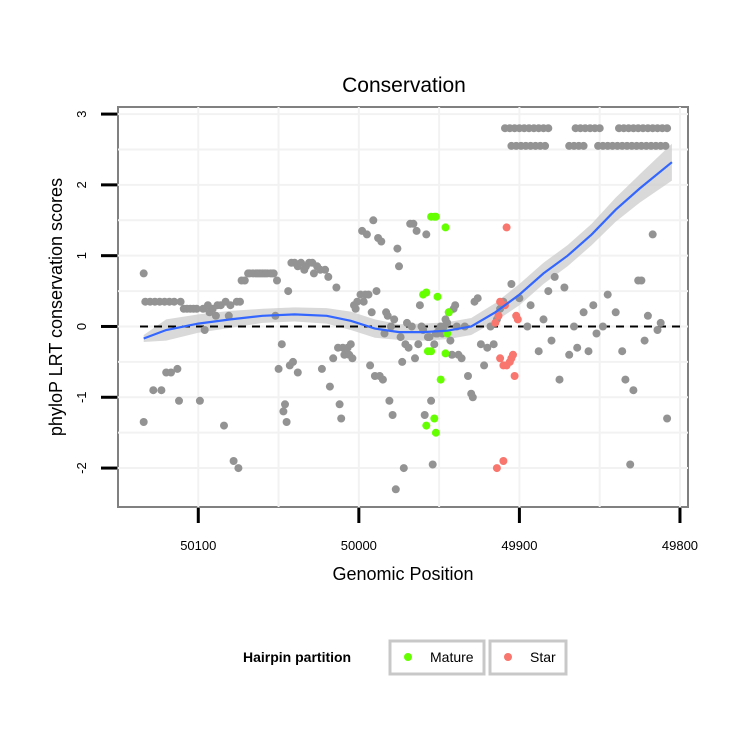 The height and width of the screenshot is (750, 750). Describe the element at coordinates (543, 657) in the screenshot. I see `legend-label-star: Star` at that location.